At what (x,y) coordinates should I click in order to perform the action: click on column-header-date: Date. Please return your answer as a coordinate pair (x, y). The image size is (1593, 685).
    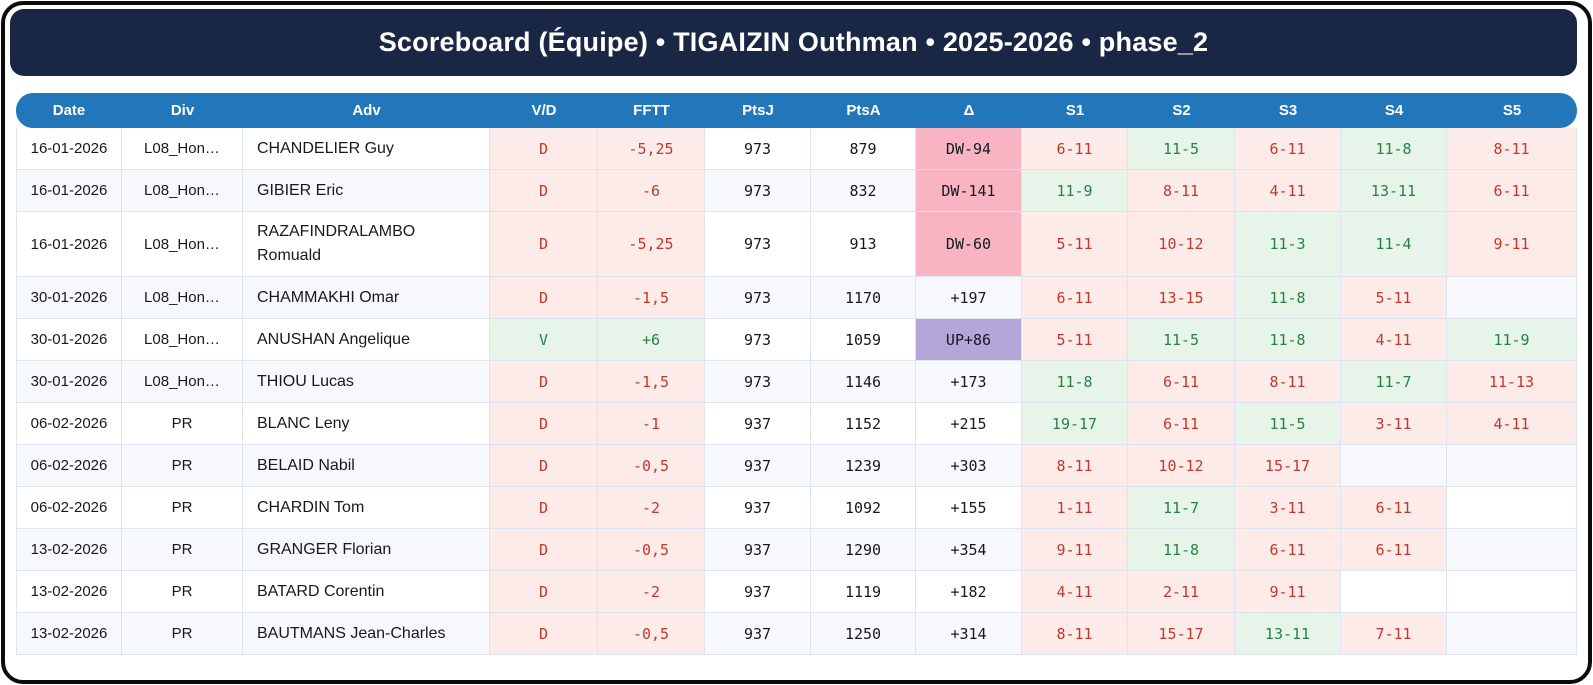
    Looking at the image, I should click on (69, 110).